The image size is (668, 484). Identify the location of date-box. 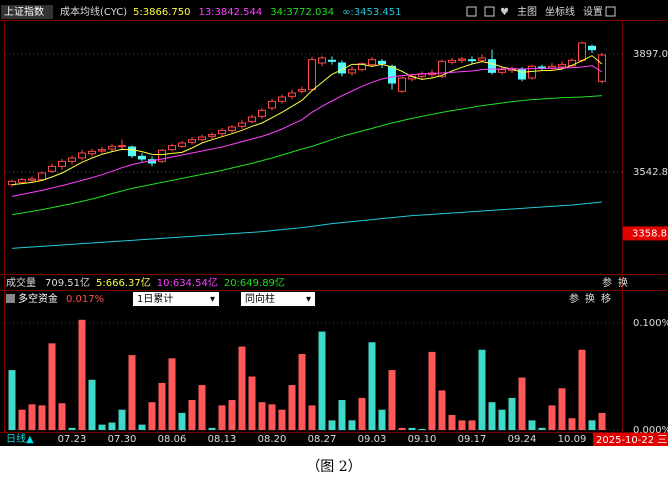
(630, 439).